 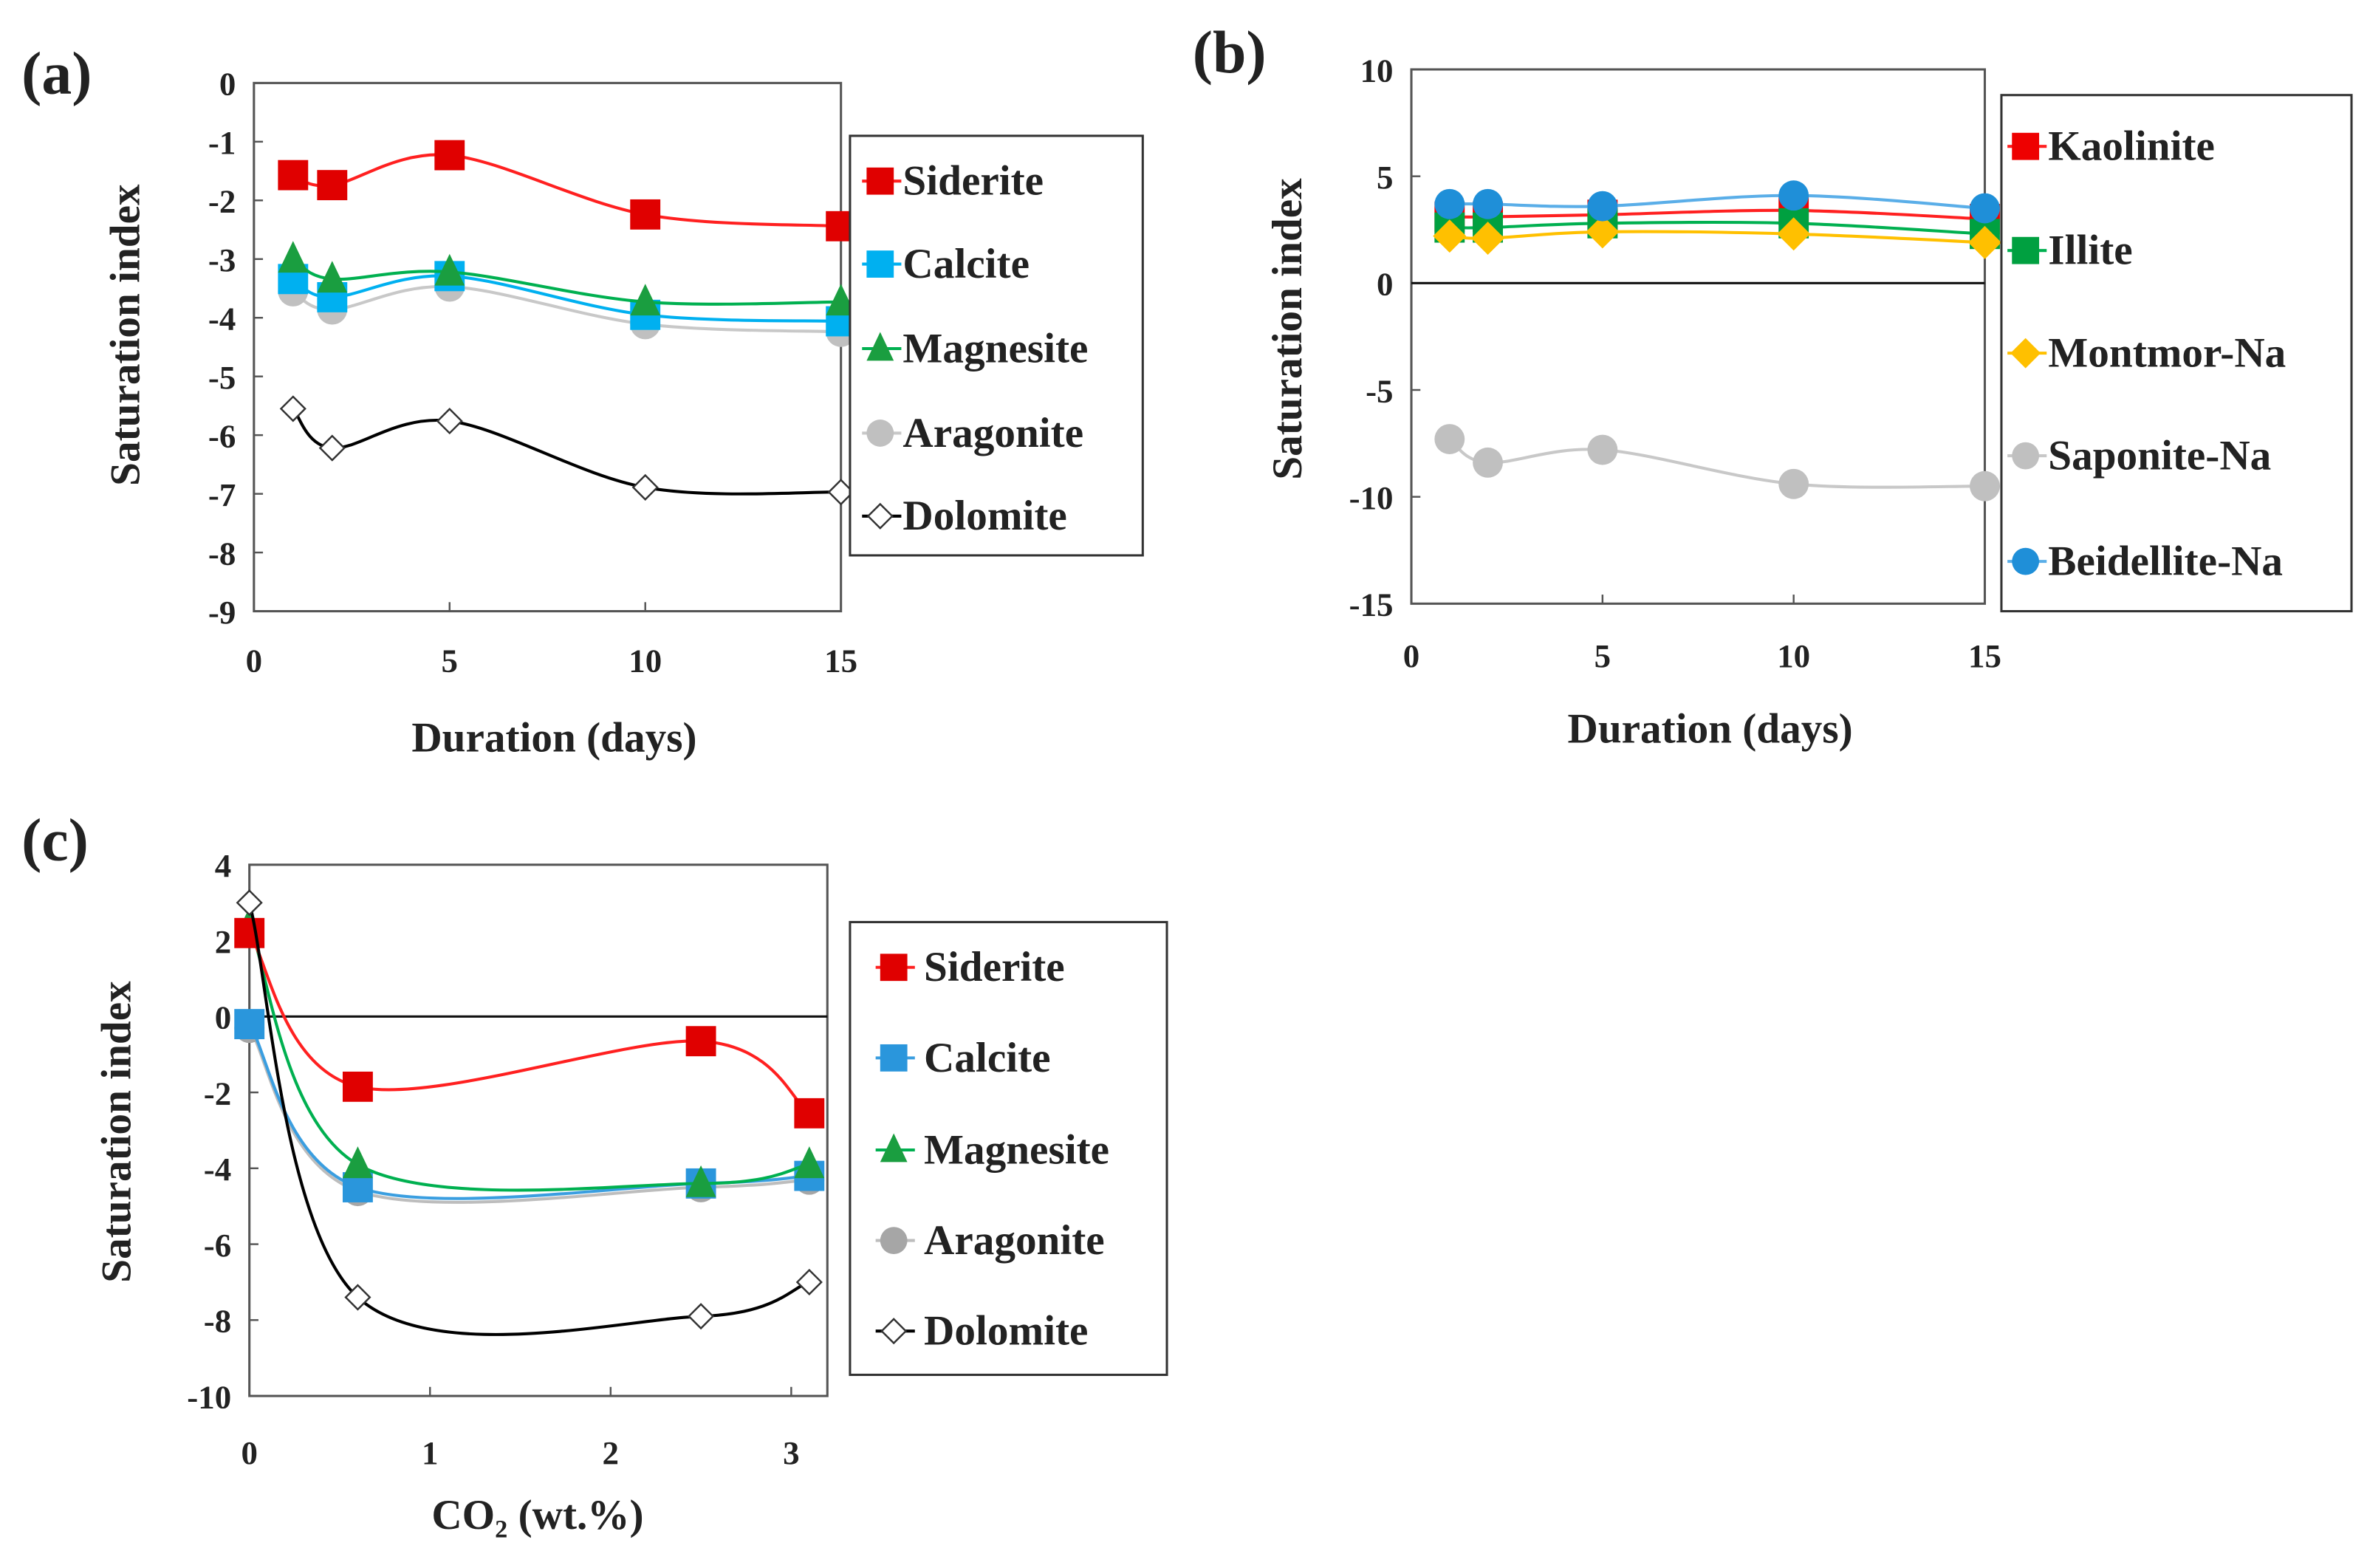 I want to click on x-tick-label: 1, so click(x=430, y=1452).